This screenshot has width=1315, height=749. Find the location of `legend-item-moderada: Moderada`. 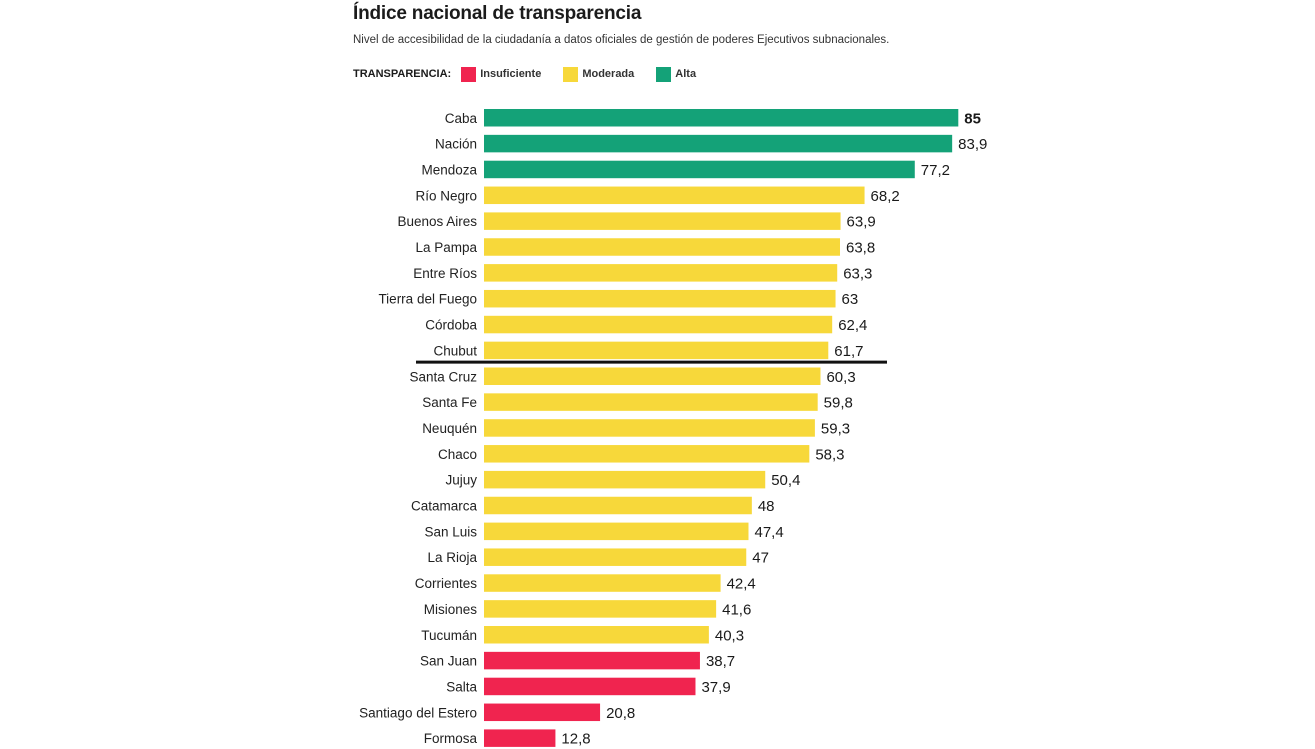

legend-item-moderada: Moderada is located at coordinates (599, 74).